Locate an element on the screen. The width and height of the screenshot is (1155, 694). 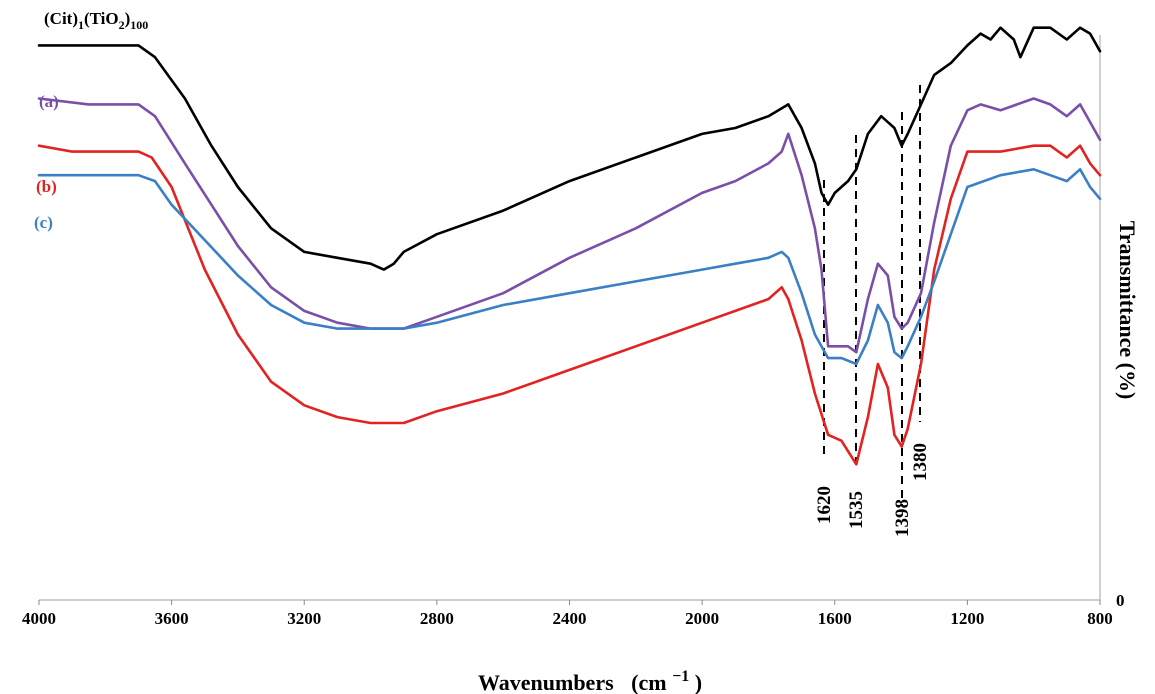
x-axis-title: Wavenumbers (cm −1 ) is located at coordinates (590, 677).